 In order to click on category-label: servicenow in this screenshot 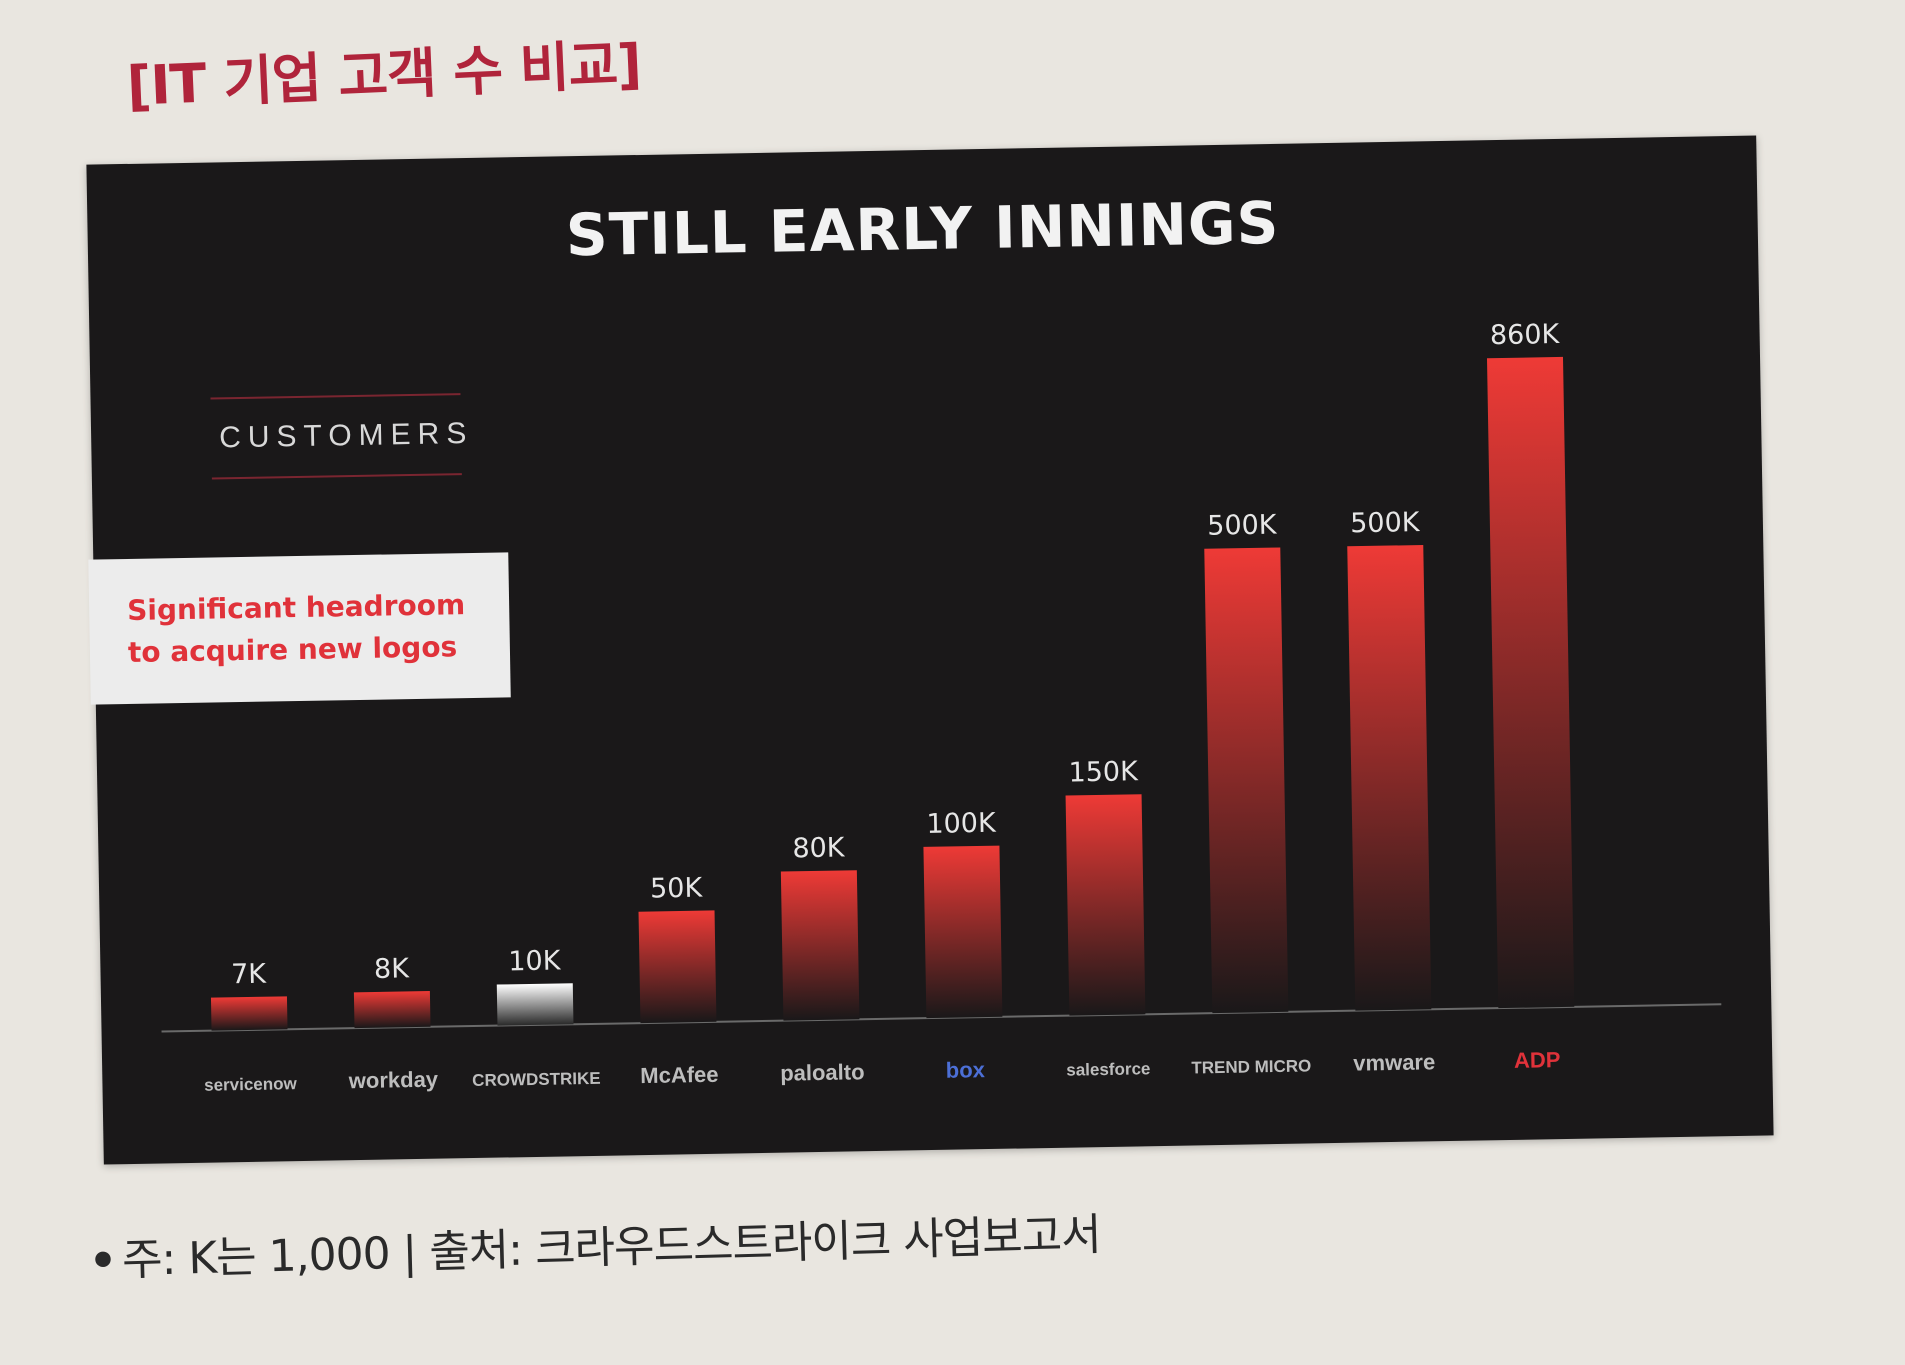, I will do `click(251, 1084)`.